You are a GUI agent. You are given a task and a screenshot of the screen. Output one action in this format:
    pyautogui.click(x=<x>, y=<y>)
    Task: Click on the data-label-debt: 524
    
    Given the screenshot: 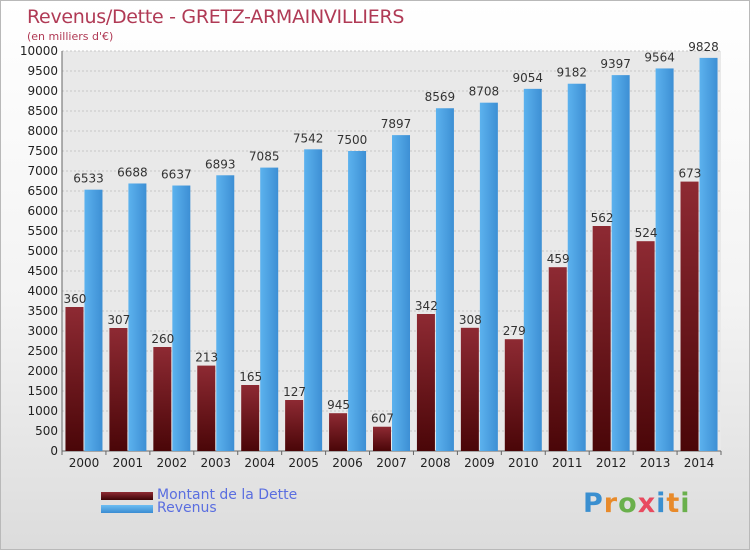 What is the action you would take?
    pyautogui.click(x=646, y=233)
    